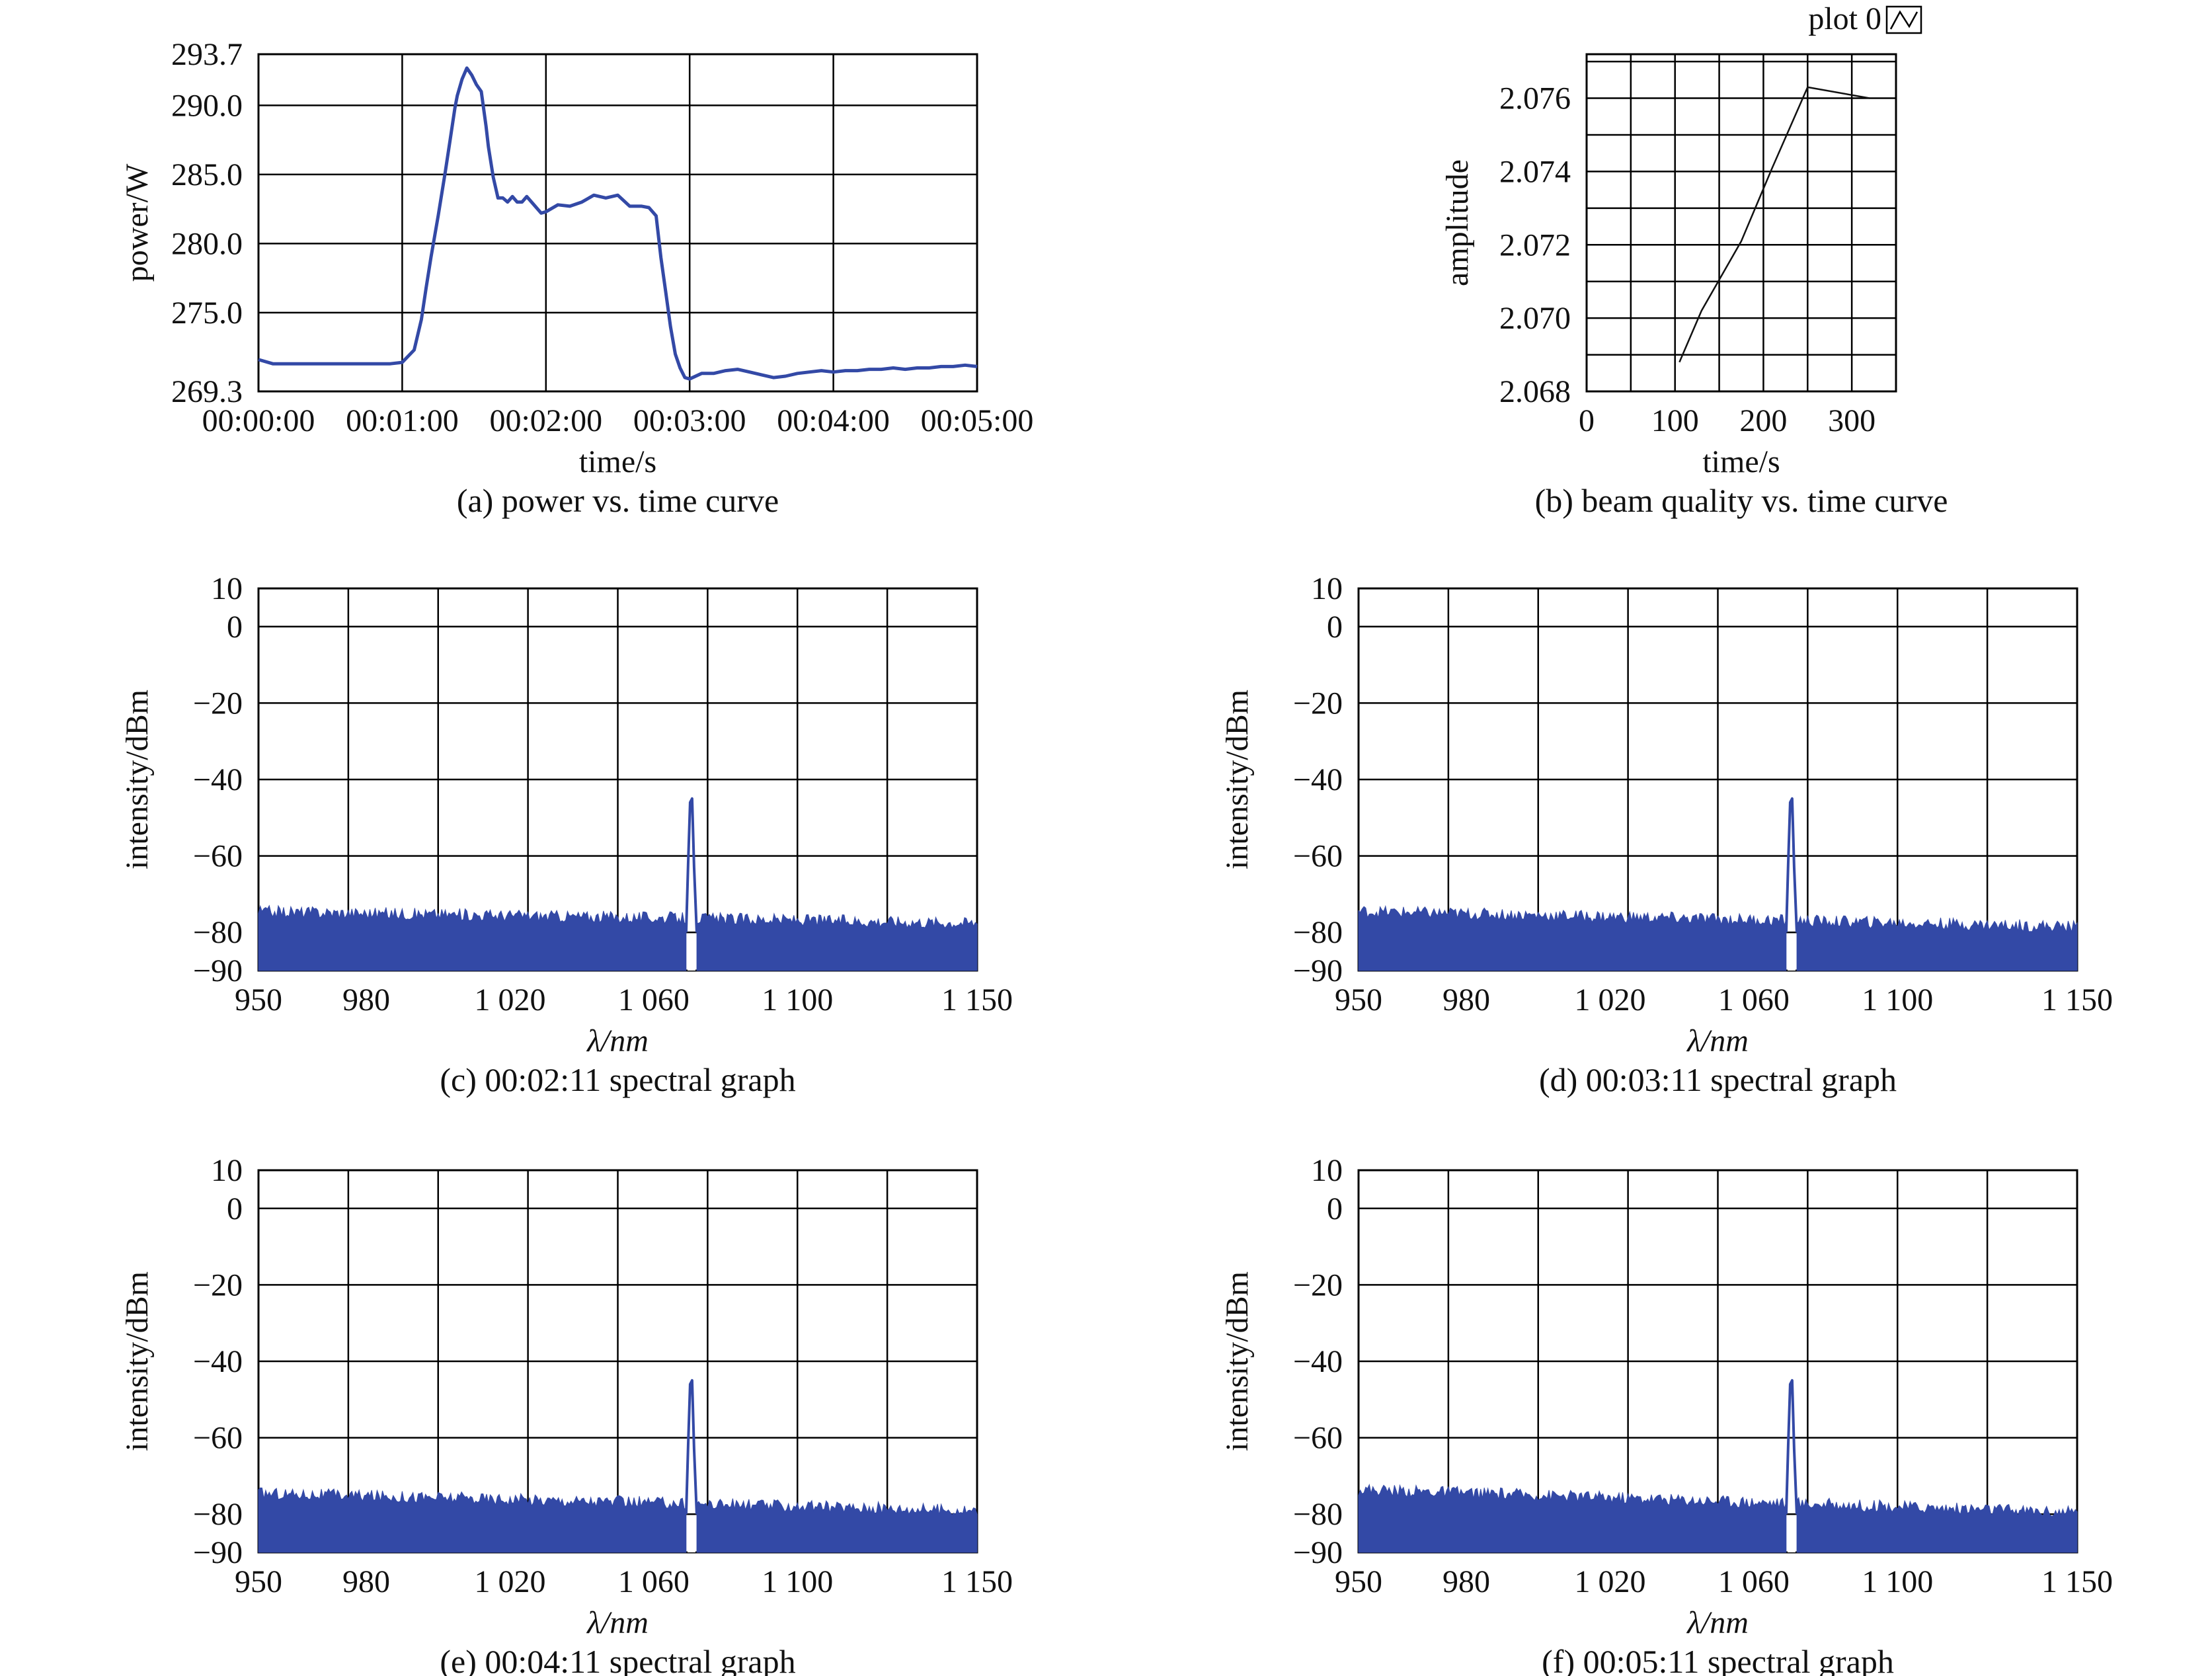 This screenshot has width=2212, height=1676. I want to click on y-tick-label: 2.076, so click(1535, 98).